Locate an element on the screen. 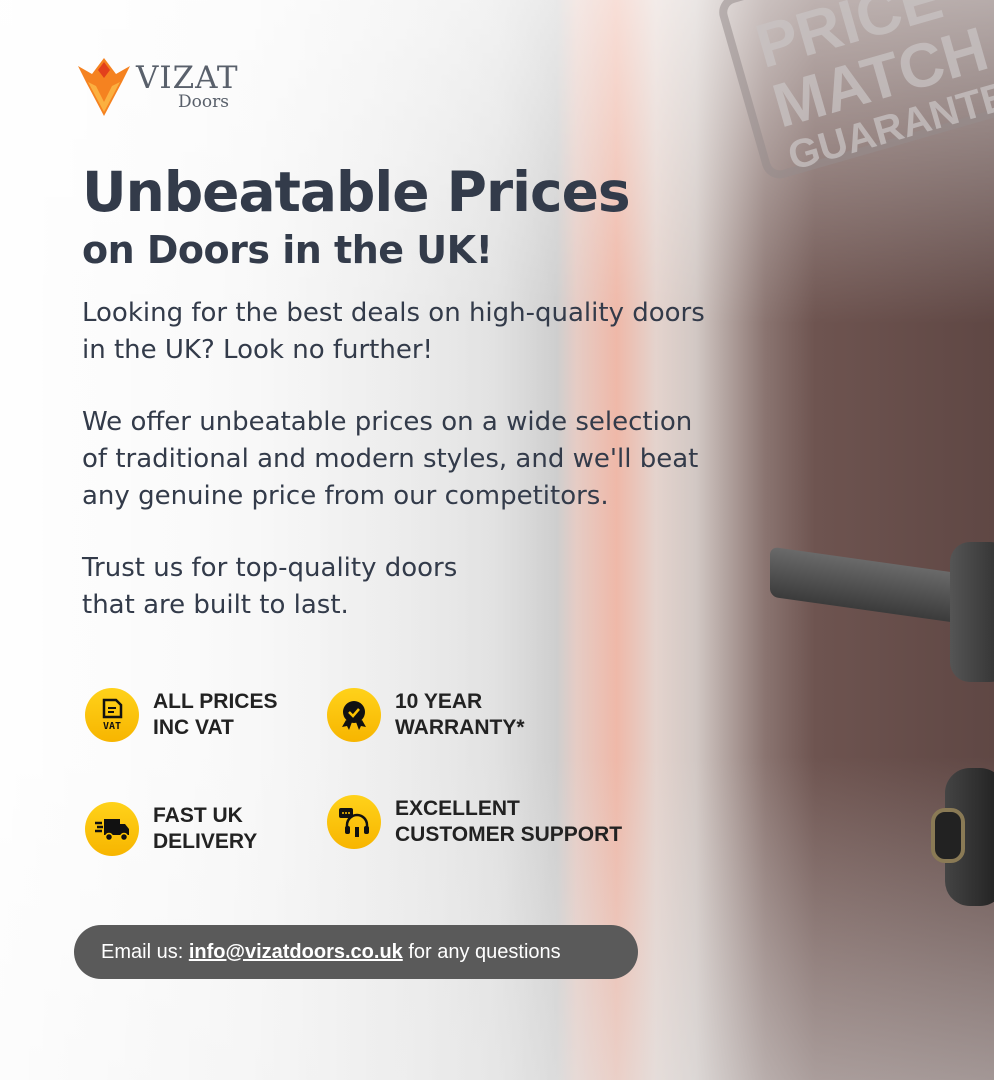 This screenshot has height=1080, width=994. feature-vat: VAT ALL PRICES INC VAT is located at coordinates (181, 715).